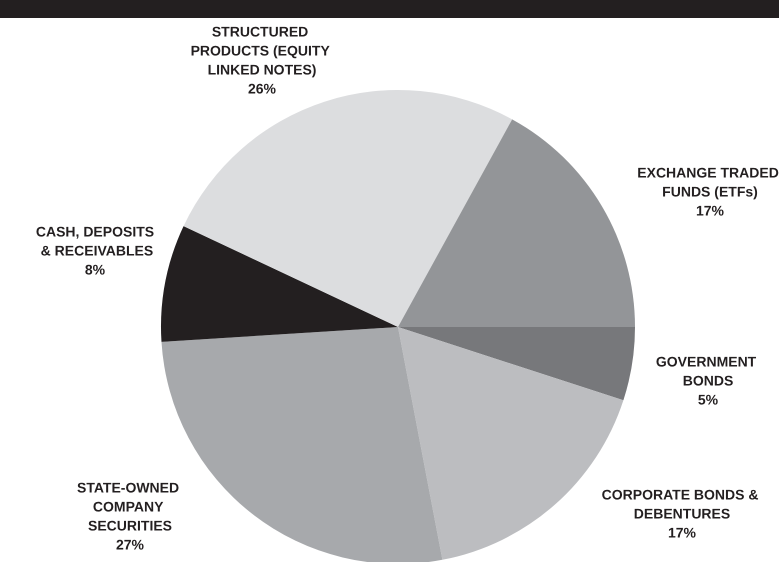 The image size is (779, 562). Describe the element at coordinates (95, 270) in the screenshot. I see `data-label: 8%` at that location.